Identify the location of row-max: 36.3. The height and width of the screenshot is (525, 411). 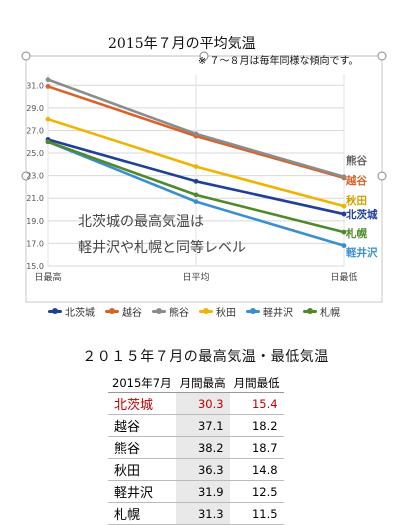
(202, 469).